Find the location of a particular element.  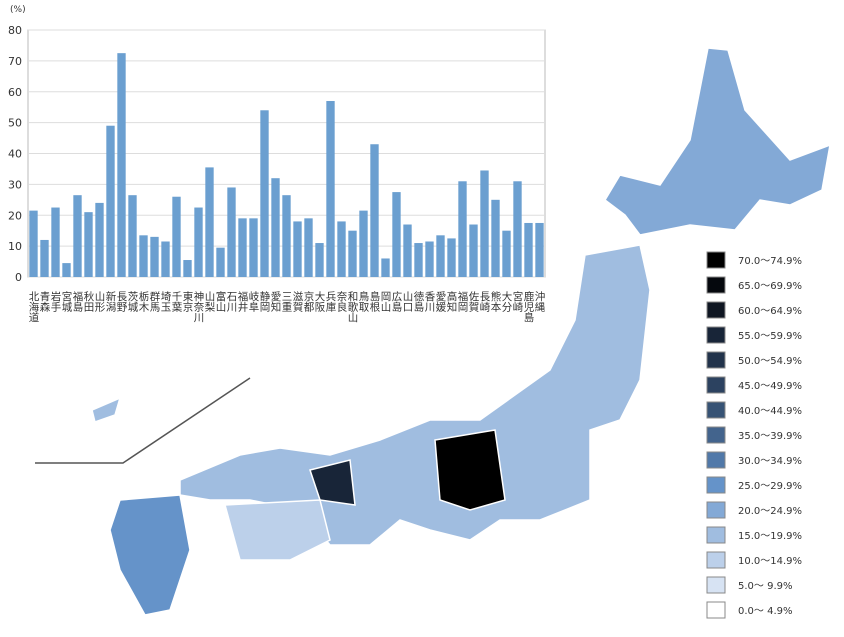

x-tick-label: 京都 is located at coordinates (309, 301).